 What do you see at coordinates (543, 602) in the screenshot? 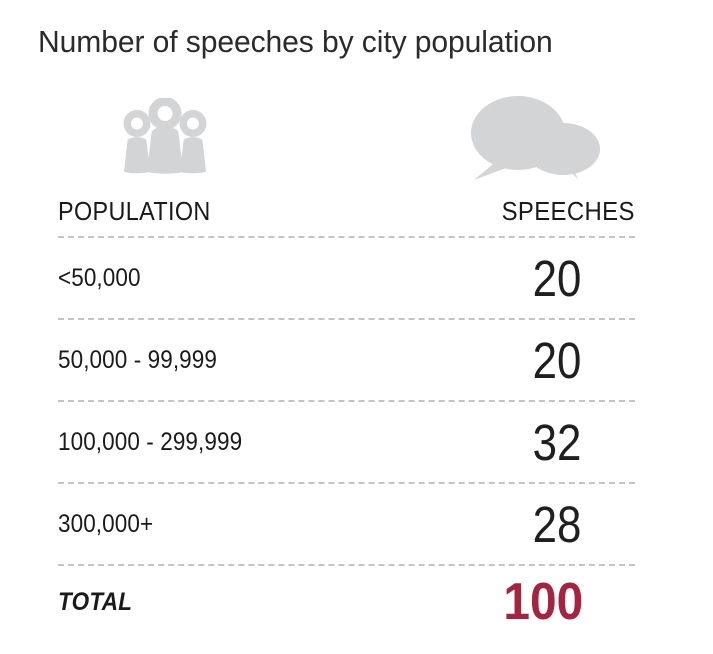
I see `total-value: 100` at bounding box center [543, 602].